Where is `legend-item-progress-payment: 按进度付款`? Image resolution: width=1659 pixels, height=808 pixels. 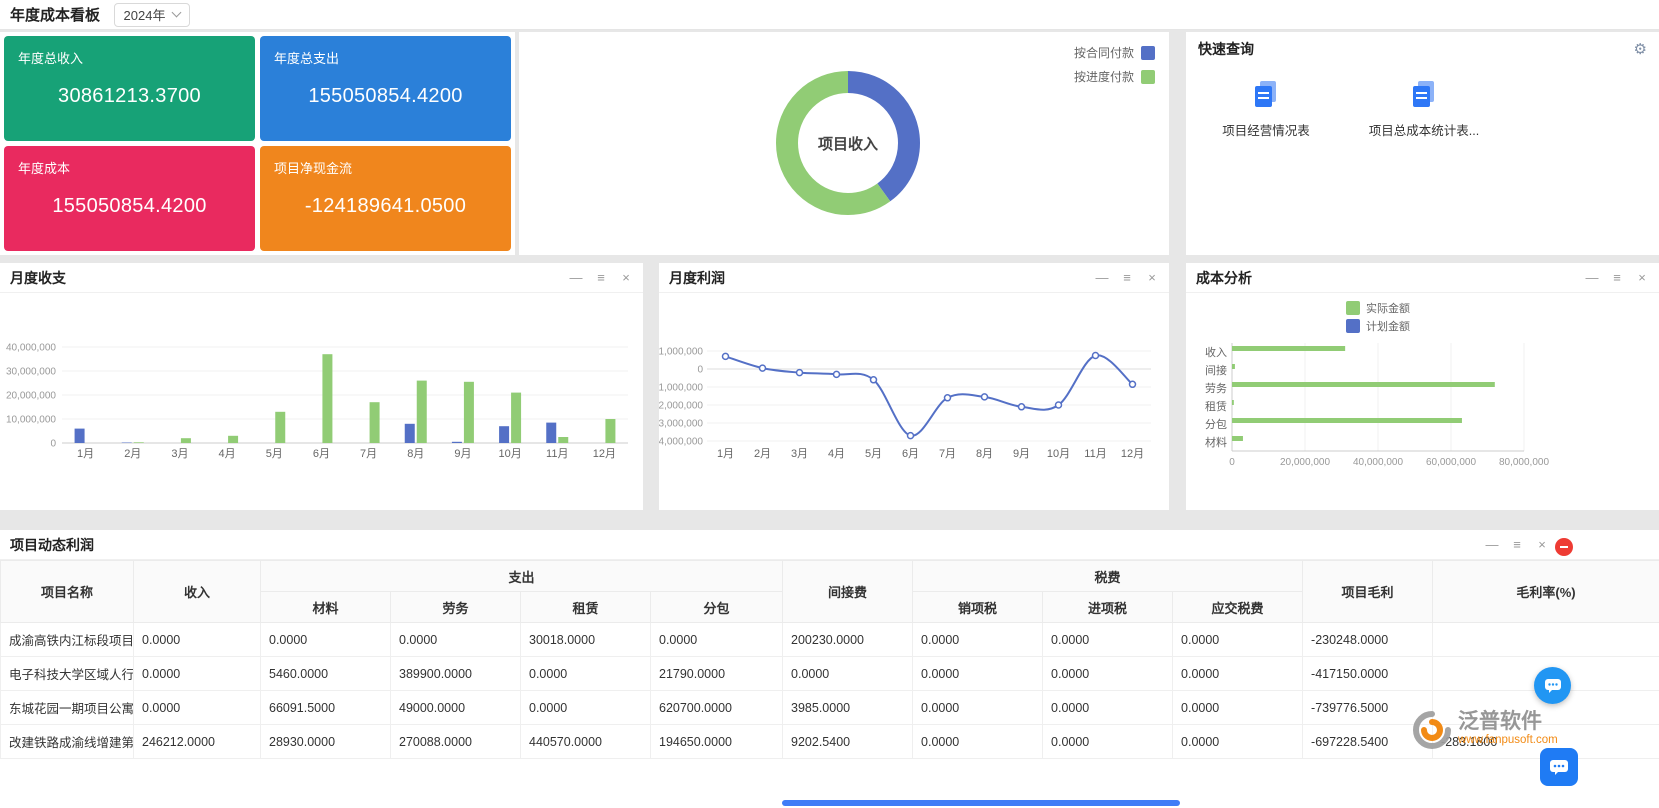
legend-item-progress-payment: 按进度付款 is located at coordinates (1114, 76).